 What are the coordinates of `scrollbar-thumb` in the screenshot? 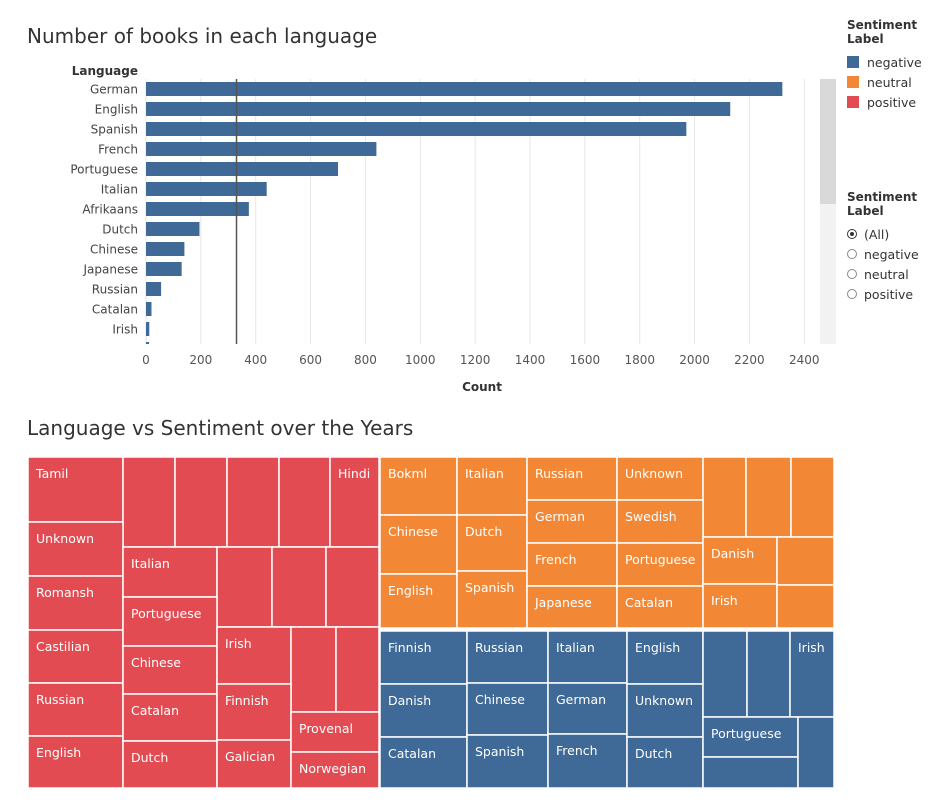 It's located at (828, 141).